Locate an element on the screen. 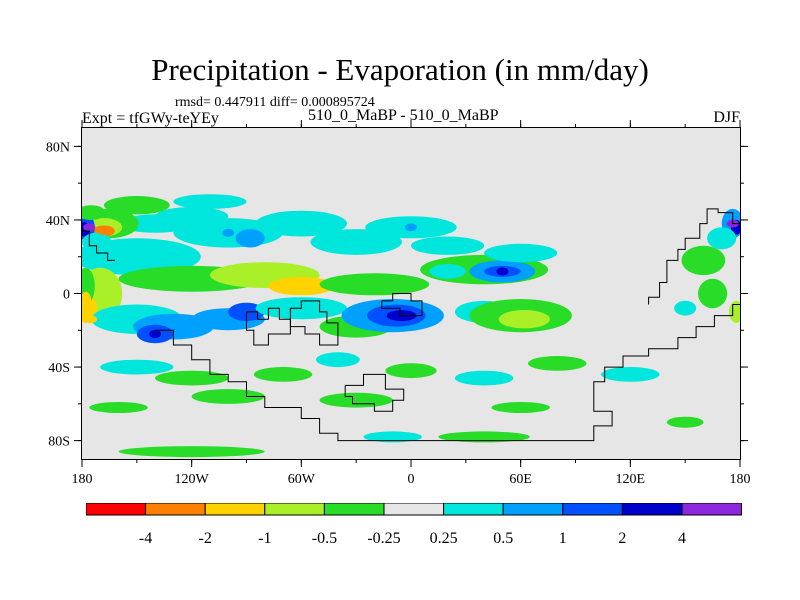 The image size is (800, 600). chart-title: Precipitation - Evaporation (in mm/day) is located at coordinates (400, 69).